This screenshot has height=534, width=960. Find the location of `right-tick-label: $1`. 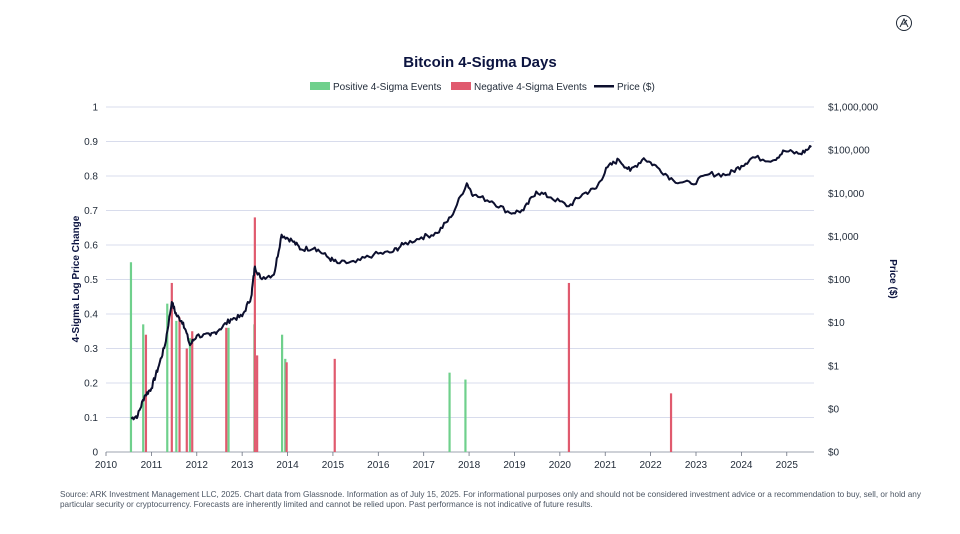

right-tick-label: $1 is located at coordinates (834, 366).